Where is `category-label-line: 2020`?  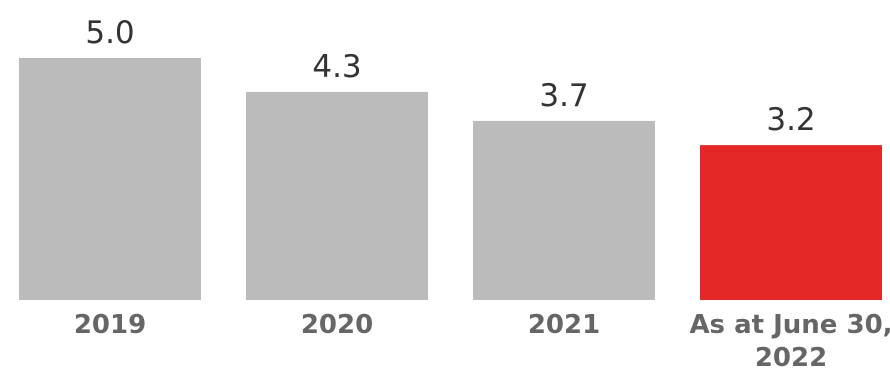
category-label-line: 2020 is located at coordinates (337, 325).